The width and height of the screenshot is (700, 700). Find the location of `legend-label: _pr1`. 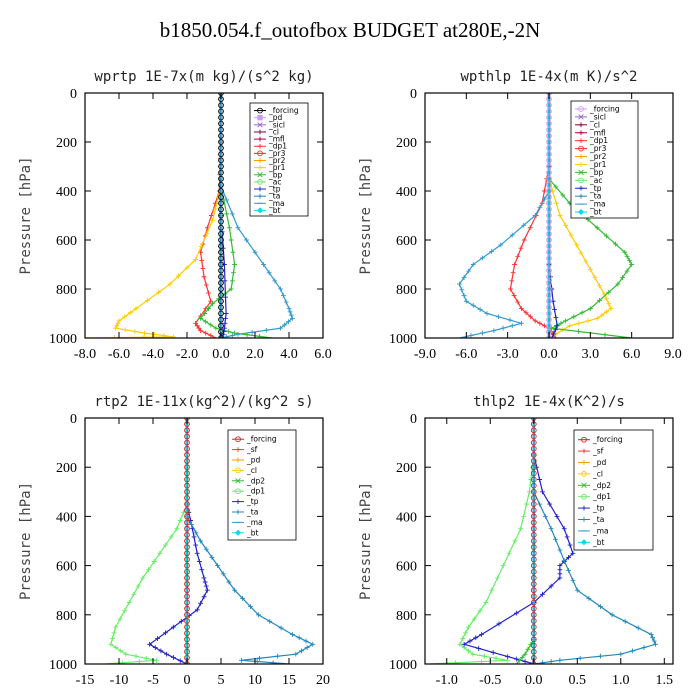

legend-label: _pr1 is located at coordinates (277, 167).